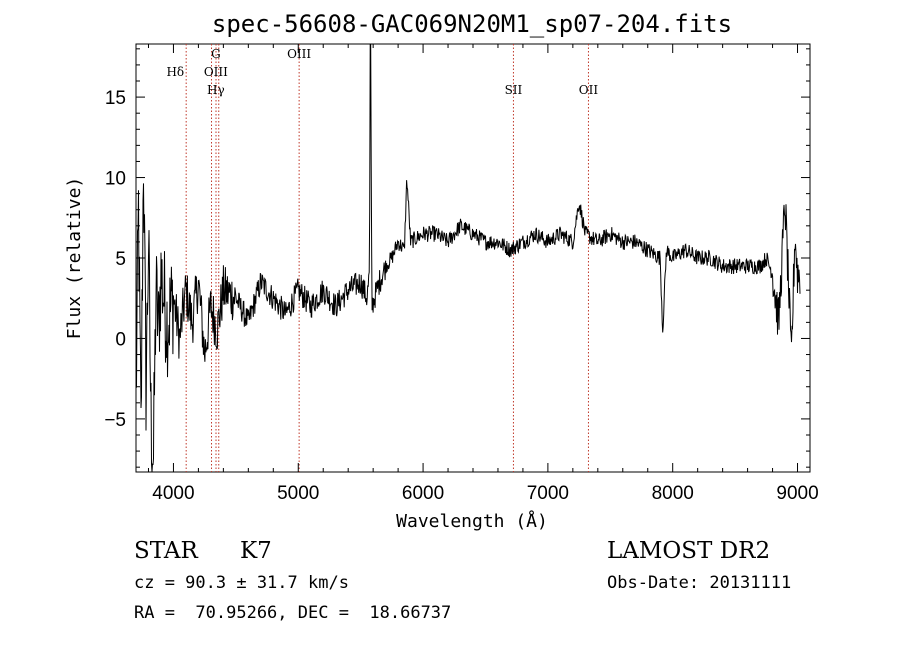  I want to click on obs-date: Obs-Date: 20131111, so click(699, 583).